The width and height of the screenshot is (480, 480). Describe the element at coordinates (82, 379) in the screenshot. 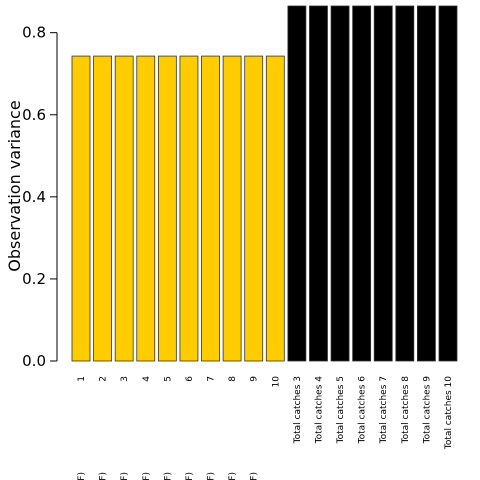

I see `x-tick-label: 1` at that location.